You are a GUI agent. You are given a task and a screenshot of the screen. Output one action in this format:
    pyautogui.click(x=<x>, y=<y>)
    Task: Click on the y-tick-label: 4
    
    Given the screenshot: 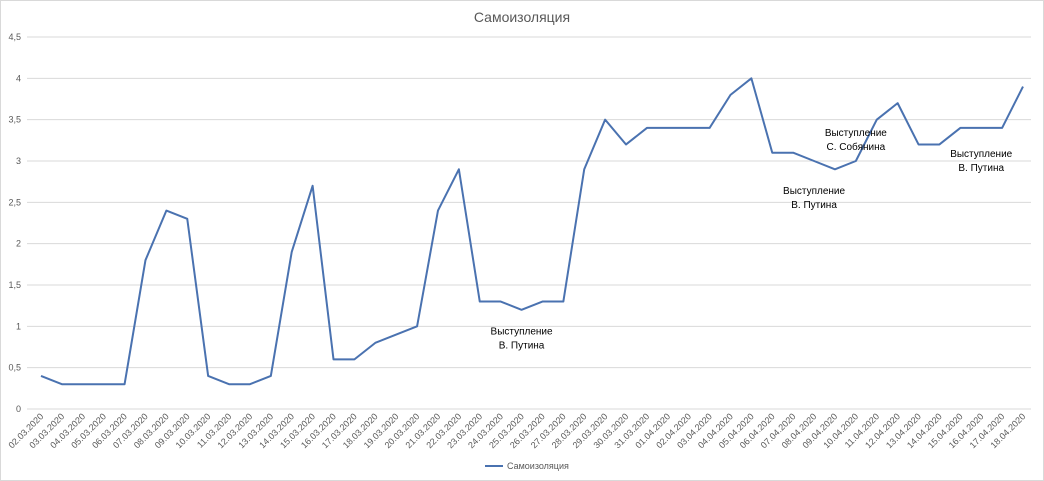 What is the action you would take?
    pyautogui.click(x=18, y=78)
    